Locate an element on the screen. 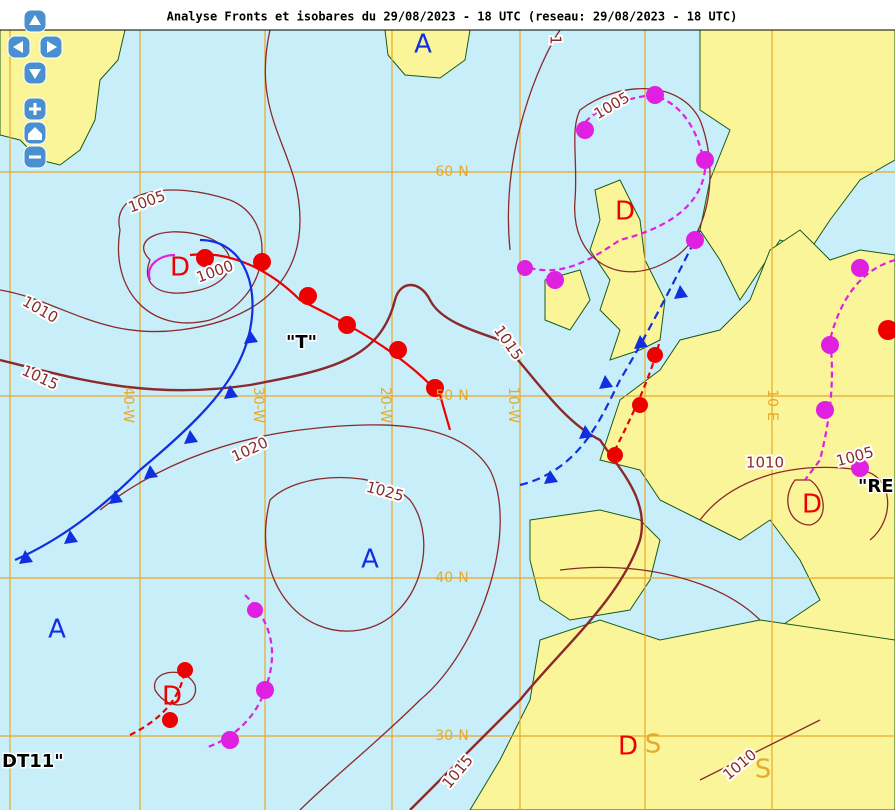 This screenshot has width=895, height=810. latitude-label: 50-N is located at coordinates (451, 396).